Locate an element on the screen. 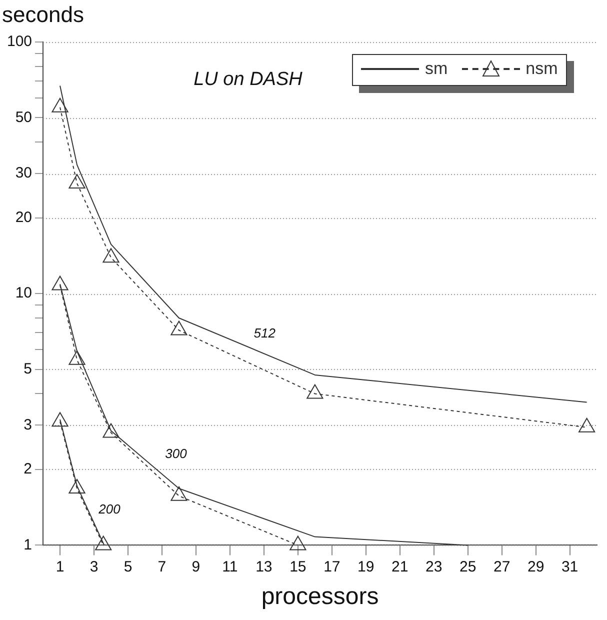 The height and width of the screenshot is (620, 607). x-axis-title: processors is located at coordinates (320, 596).